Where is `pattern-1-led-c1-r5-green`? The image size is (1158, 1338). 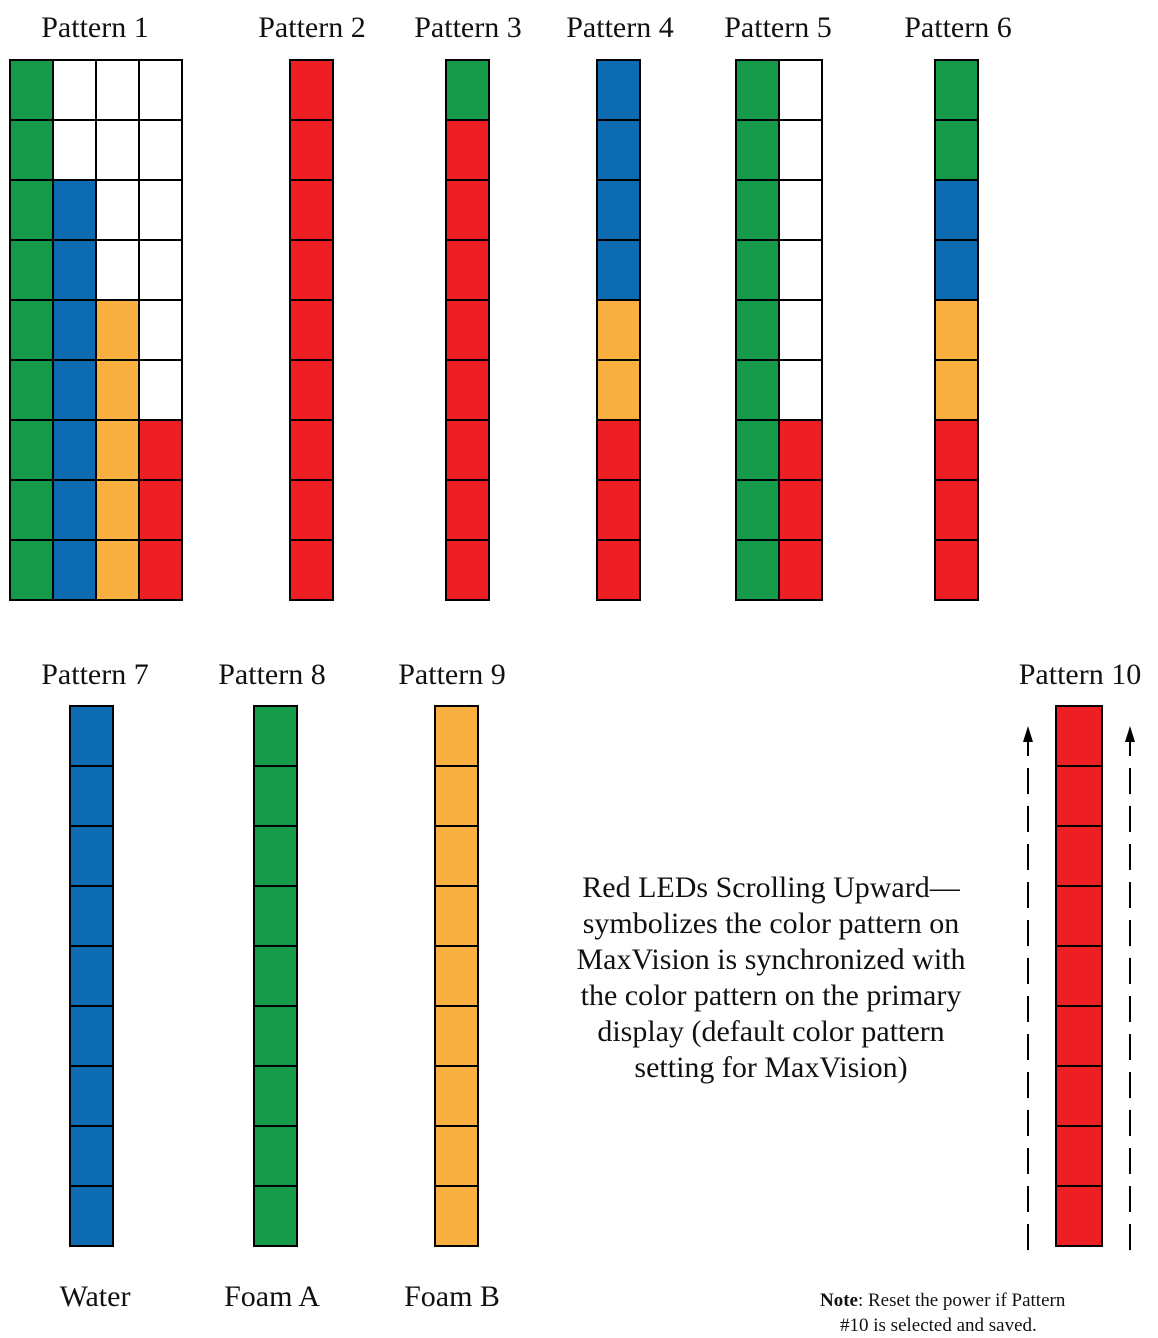
pattern-1-led-c1-r5-green is located at coordinates (31, 330).